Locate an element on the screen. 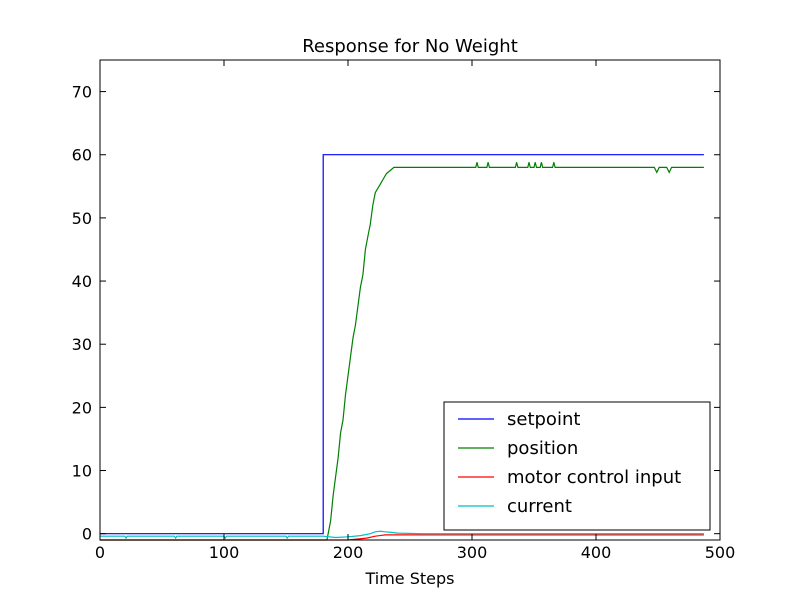  x-tick-label: 500 is located at coordinates (720, 552).